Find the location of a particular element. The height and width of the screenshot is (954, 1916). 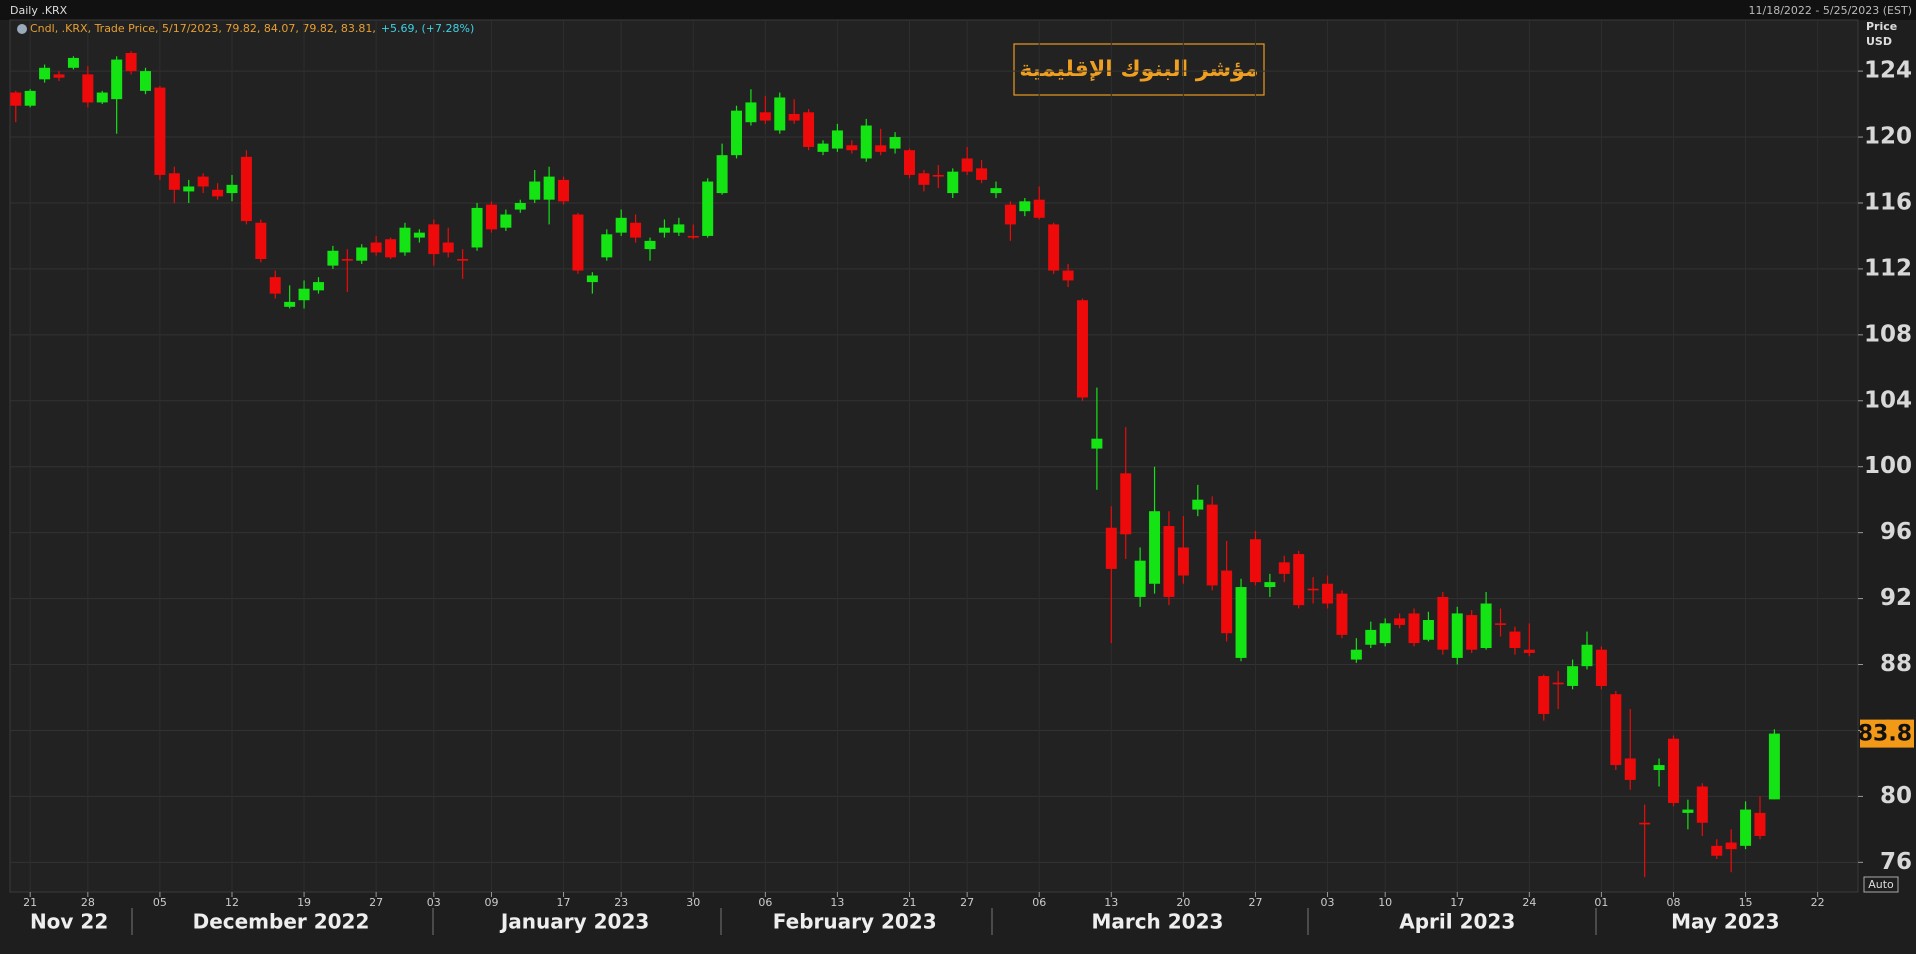

x-tick-label: 01 is located at coordinates (1601, 902).